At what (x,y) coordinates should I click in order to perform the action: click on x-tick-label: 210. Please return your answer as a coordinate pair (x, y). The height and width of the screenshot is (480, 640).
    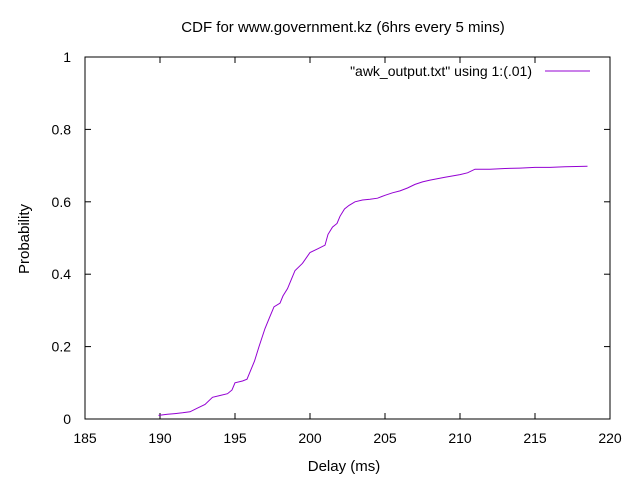
    Looking at the image, I should click on (460, 438).